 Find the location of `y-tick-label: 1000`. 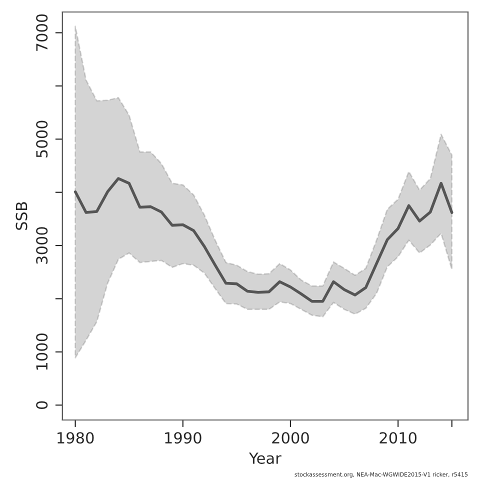

y-tick-label: 1000 is located at coordinates (42, 351).